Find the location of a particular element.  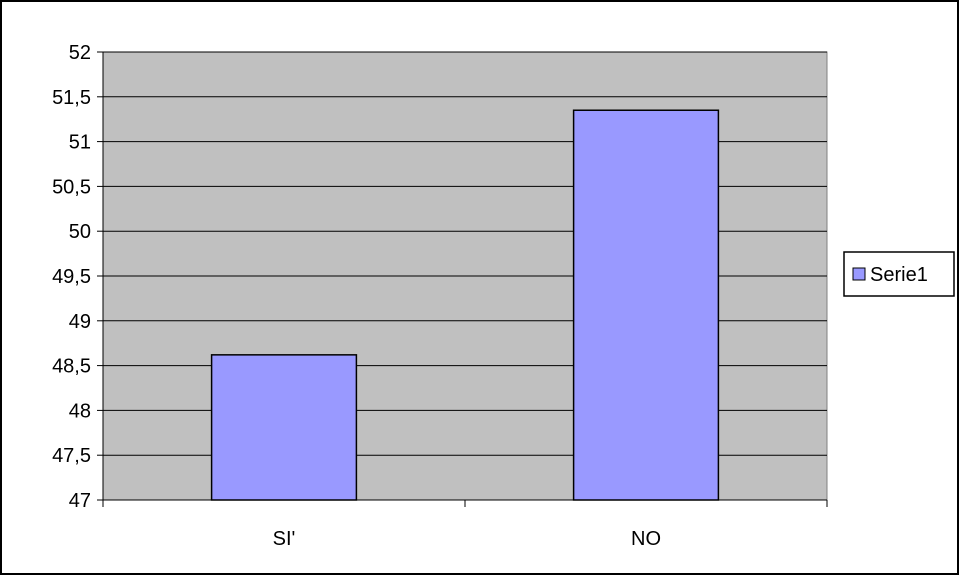

y-tick-label: 49,5 is located at coordinates (71, 277).